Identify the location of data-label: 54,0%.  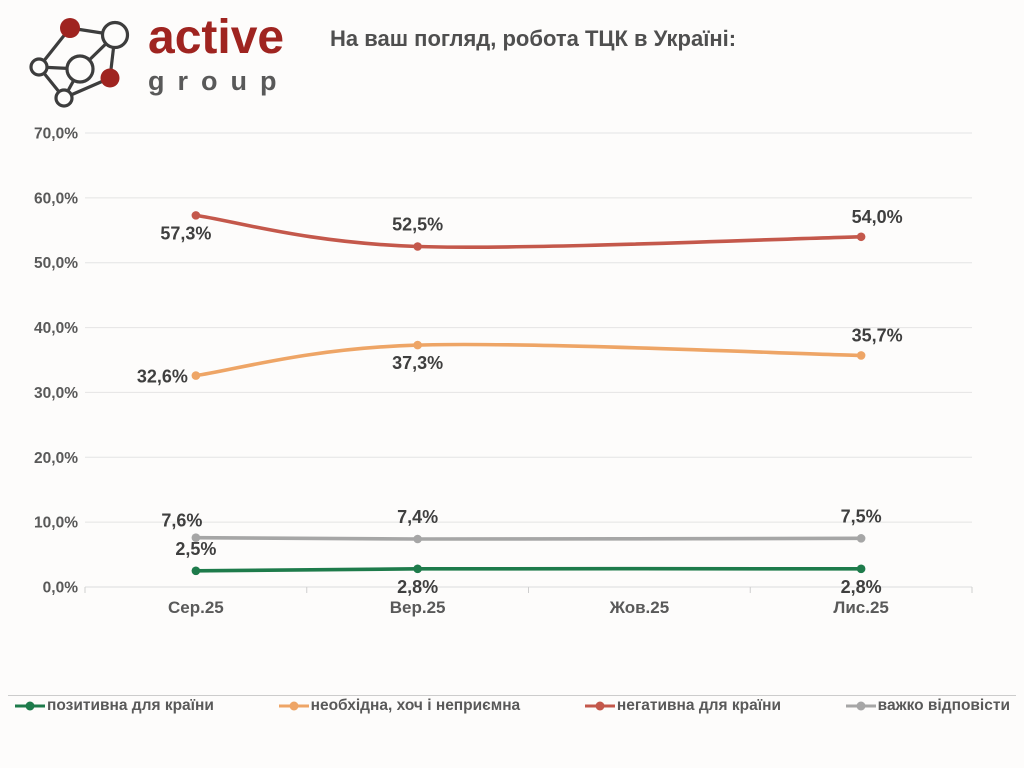
(877, 217).